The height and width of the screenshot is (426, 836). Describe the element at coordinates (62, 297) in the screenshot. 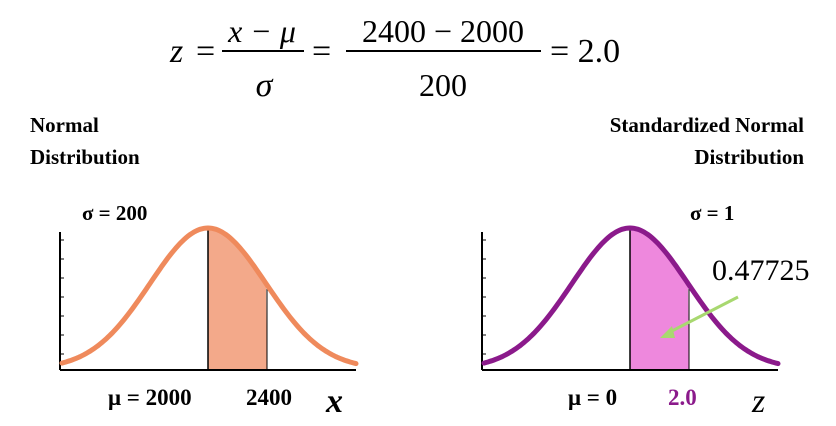

I see `left-y-ticks` at that location.